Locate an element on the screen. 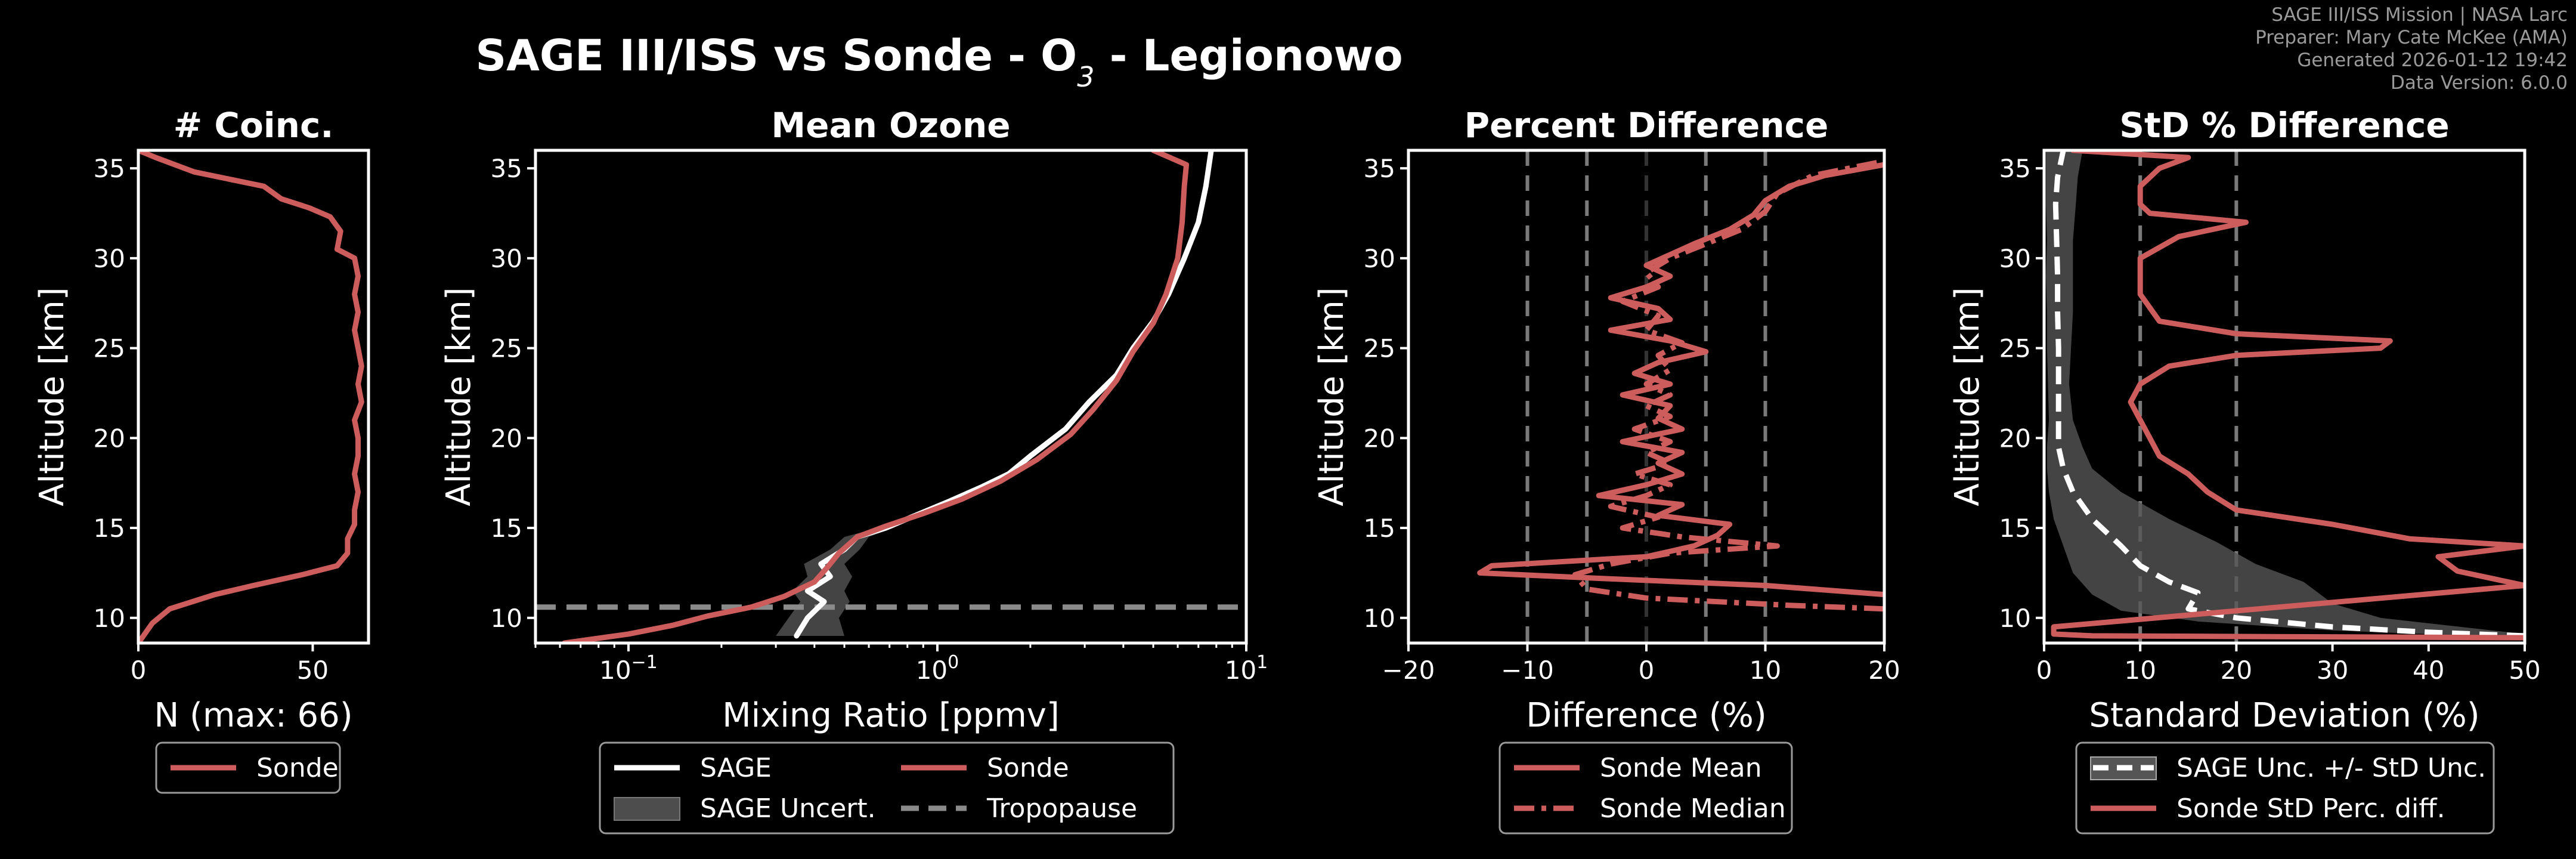  legend-label: Tropopause is located at coordinates (1062, 808).